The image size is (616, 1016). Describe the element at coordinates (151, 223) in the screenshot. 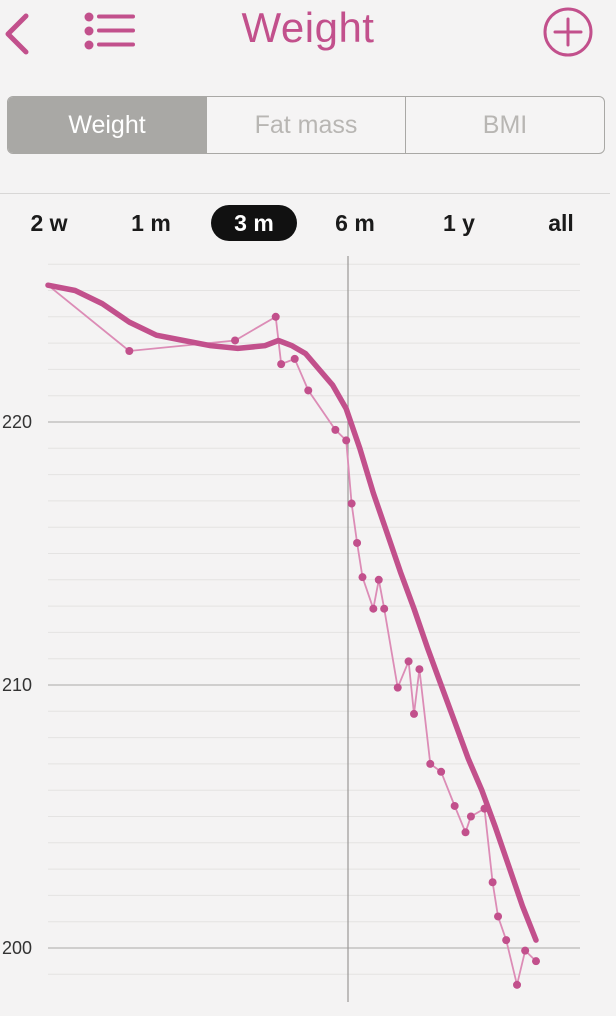

I see `range-1m: 1 m` at that location.